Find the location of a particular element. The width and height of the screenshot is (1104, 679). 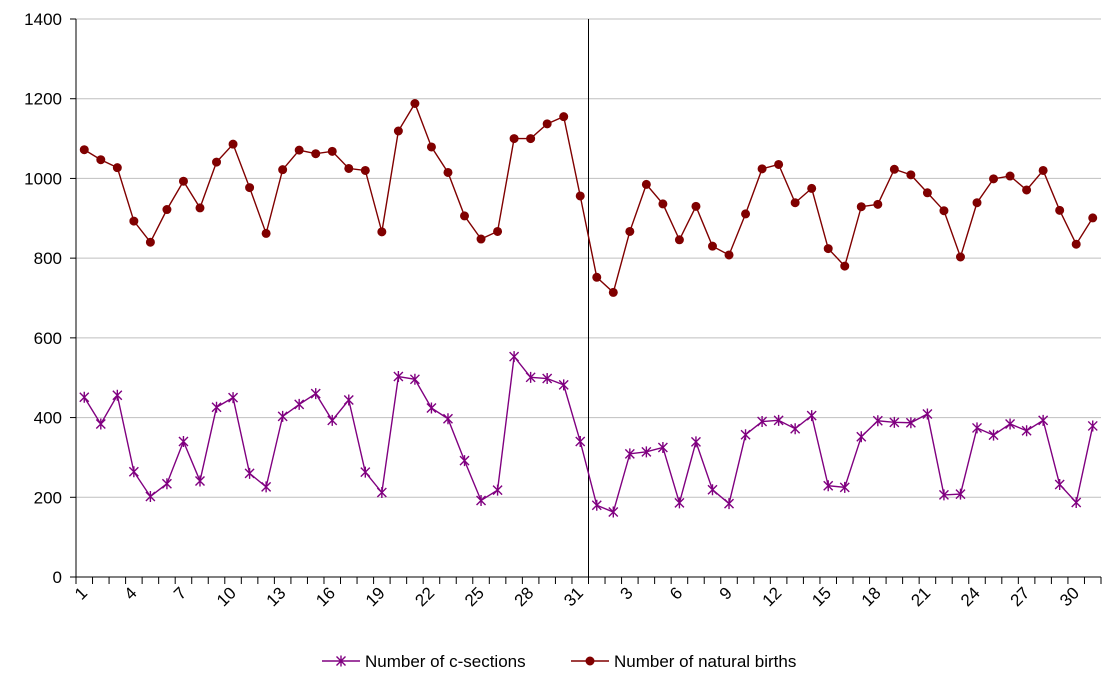

legend-label: Number of natural births is located at coordinates (705, 661).